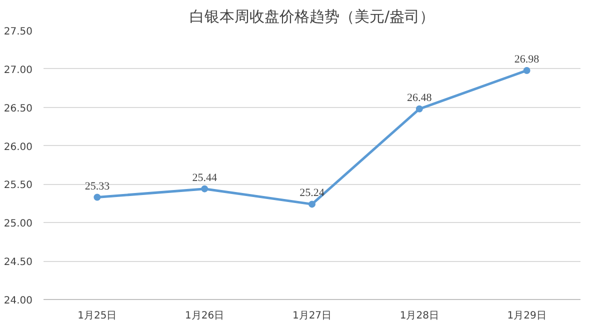  Describe the element at coordinates (312, 17) in the screenshot. I see `chart-title: 白银本周收盘价格趋势（美元/盎司）` at that location.